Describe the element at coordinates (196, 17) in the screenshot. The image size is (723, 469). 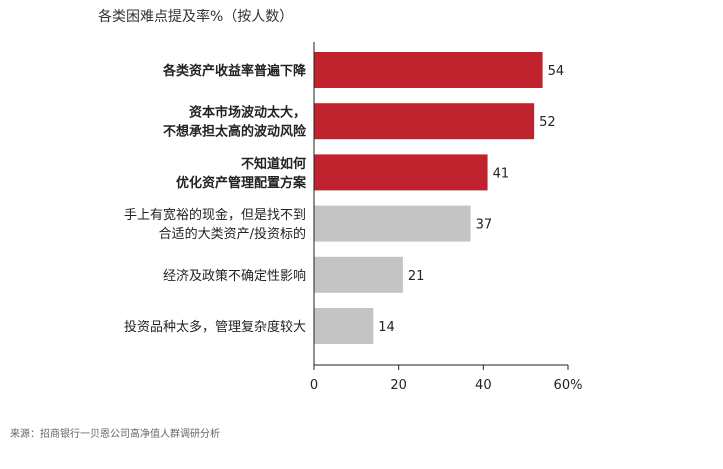
I see `chart-title: 各类困难点提及率%（按人数）` at that location.